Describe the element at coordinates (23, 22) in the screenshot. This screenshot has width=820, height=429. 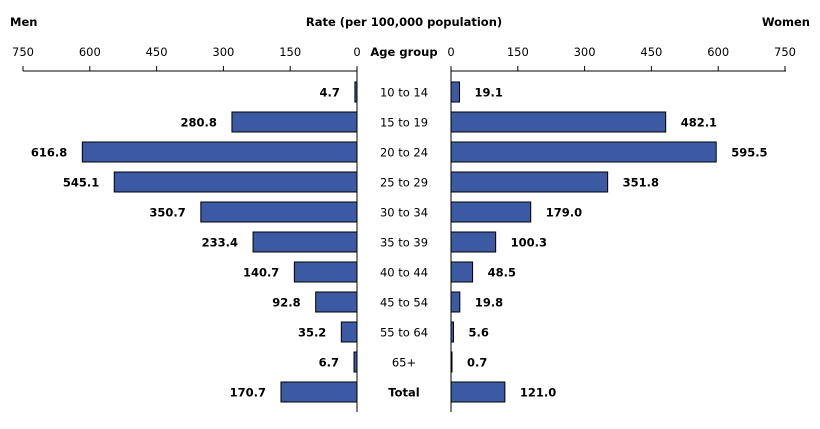
I see `left-panel-label: Men` at that location.